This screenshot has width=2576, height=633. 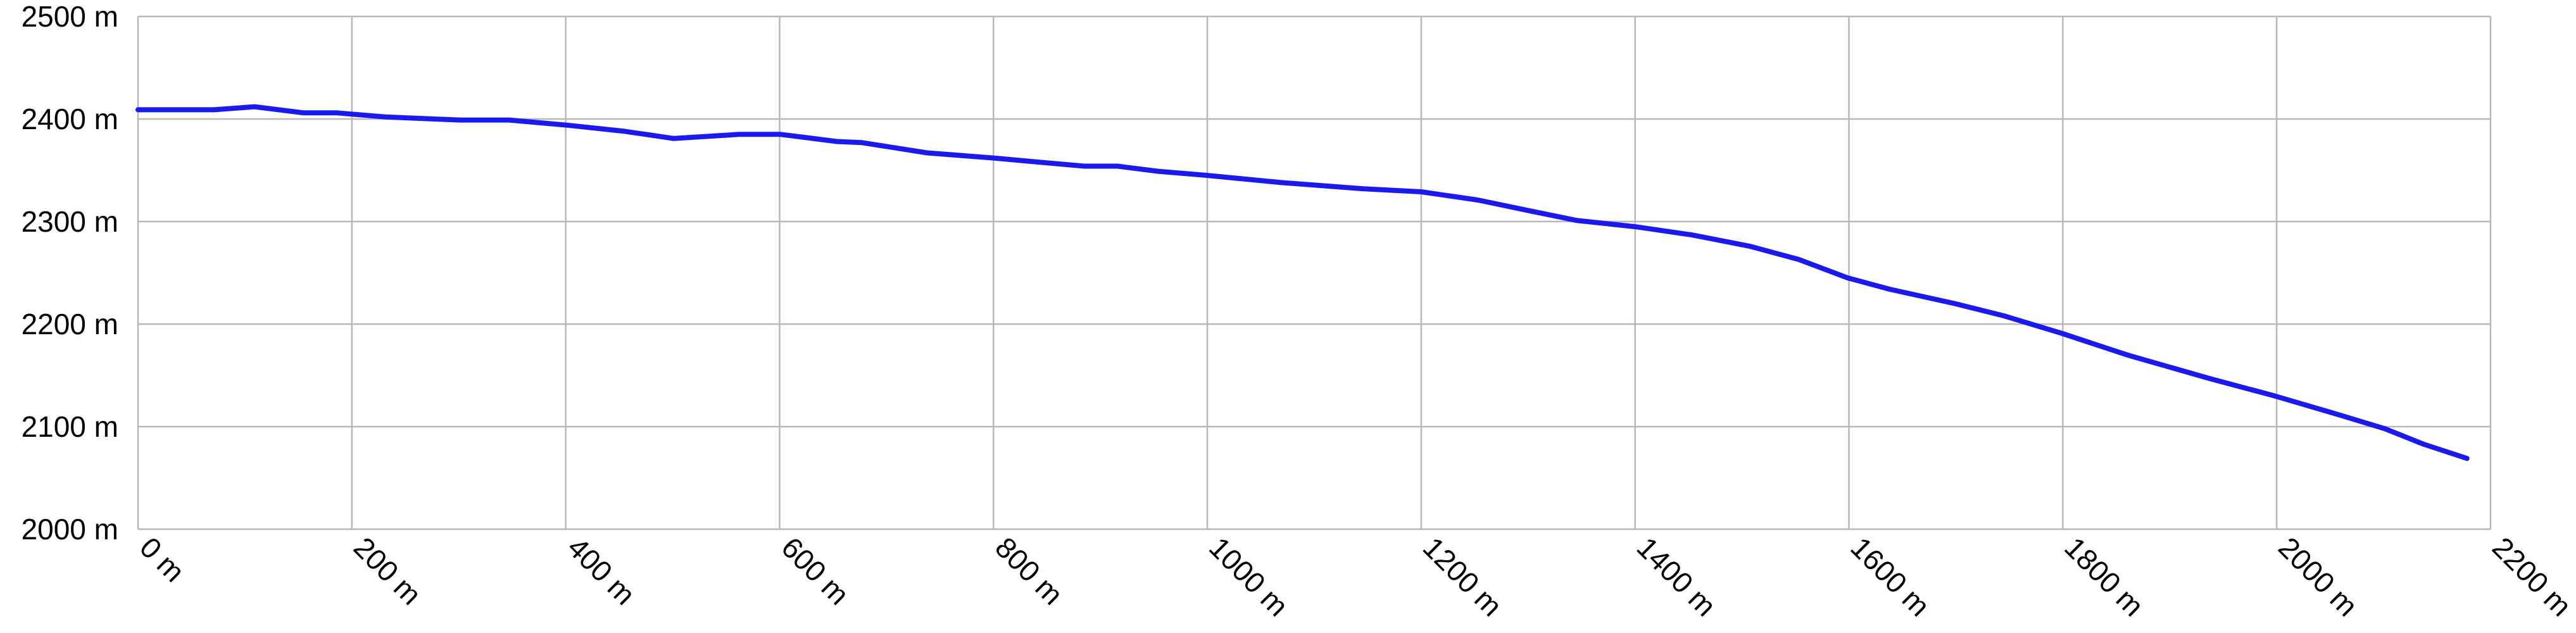 What do you see at coordinates (2318, 576) in the screenshot?
I see `x-tick-label: 2000 m` at bounding box center [2318, 576].